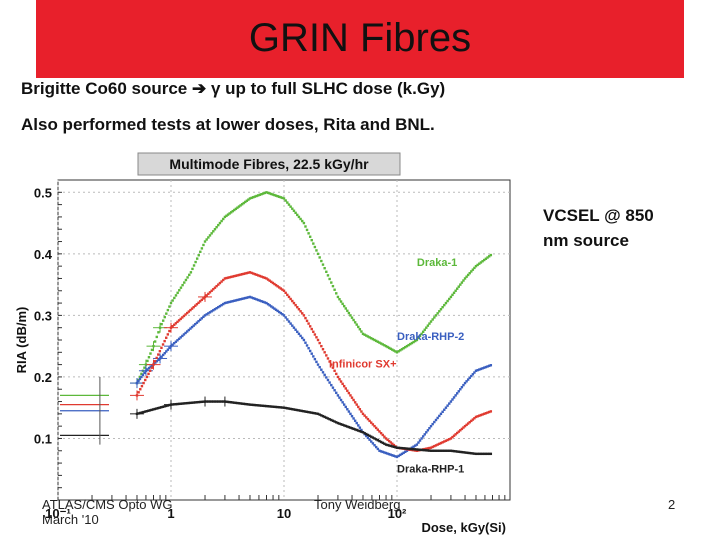  I want to click on y-tick-label: 0.2, so click(43, 377).